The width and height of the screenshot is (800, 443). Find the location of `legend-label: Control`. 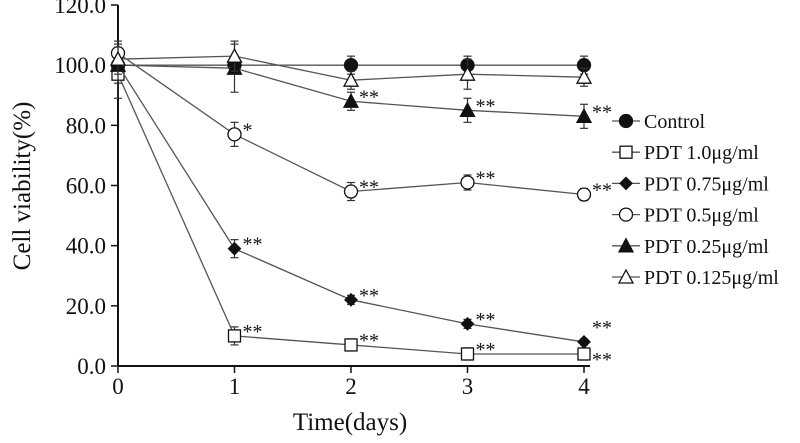

legend-label: Control is located at coordinates (675, 122).